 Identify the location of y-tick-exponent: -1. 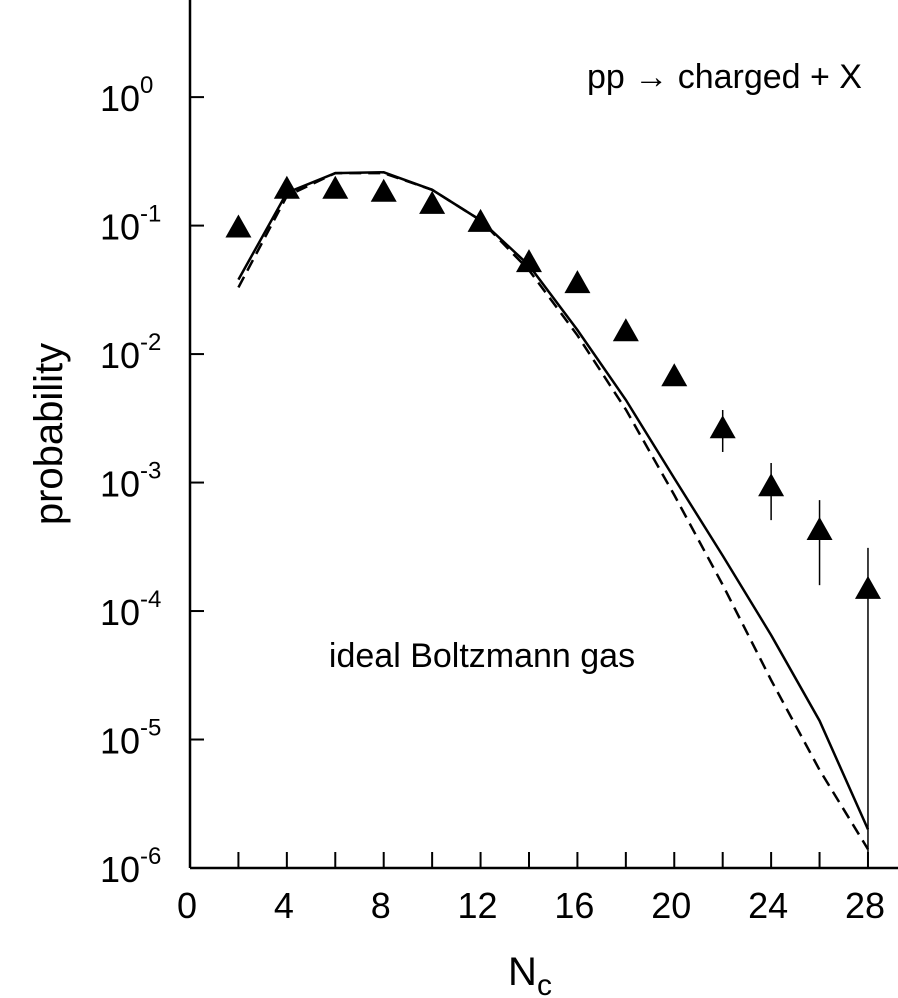
(150, 214).